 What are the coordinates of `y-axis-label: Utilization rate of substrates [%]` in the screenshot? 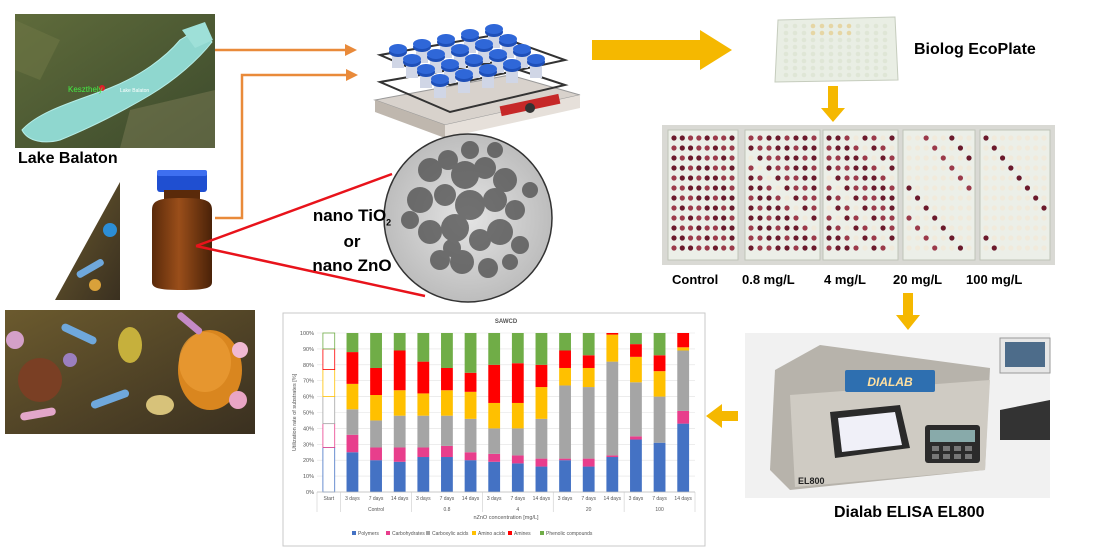 It's located at (295, 412).